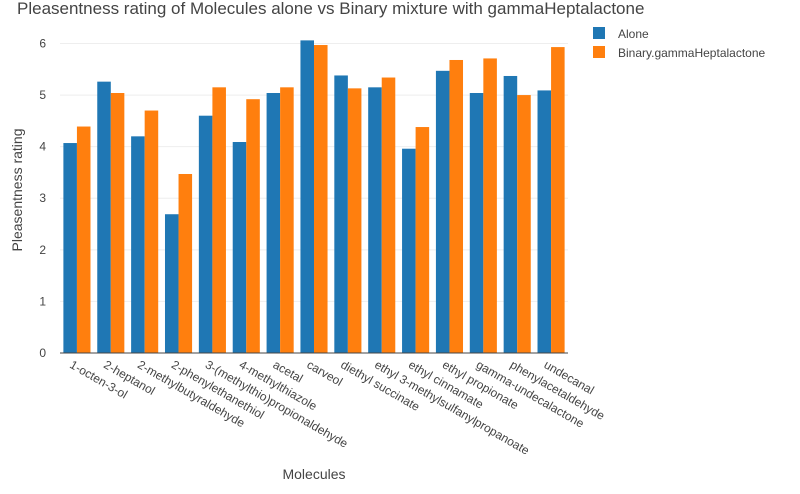  Describe the element at coordinates (42, 43) in the screenshot. I see `y-tick-label: 6` at that location.